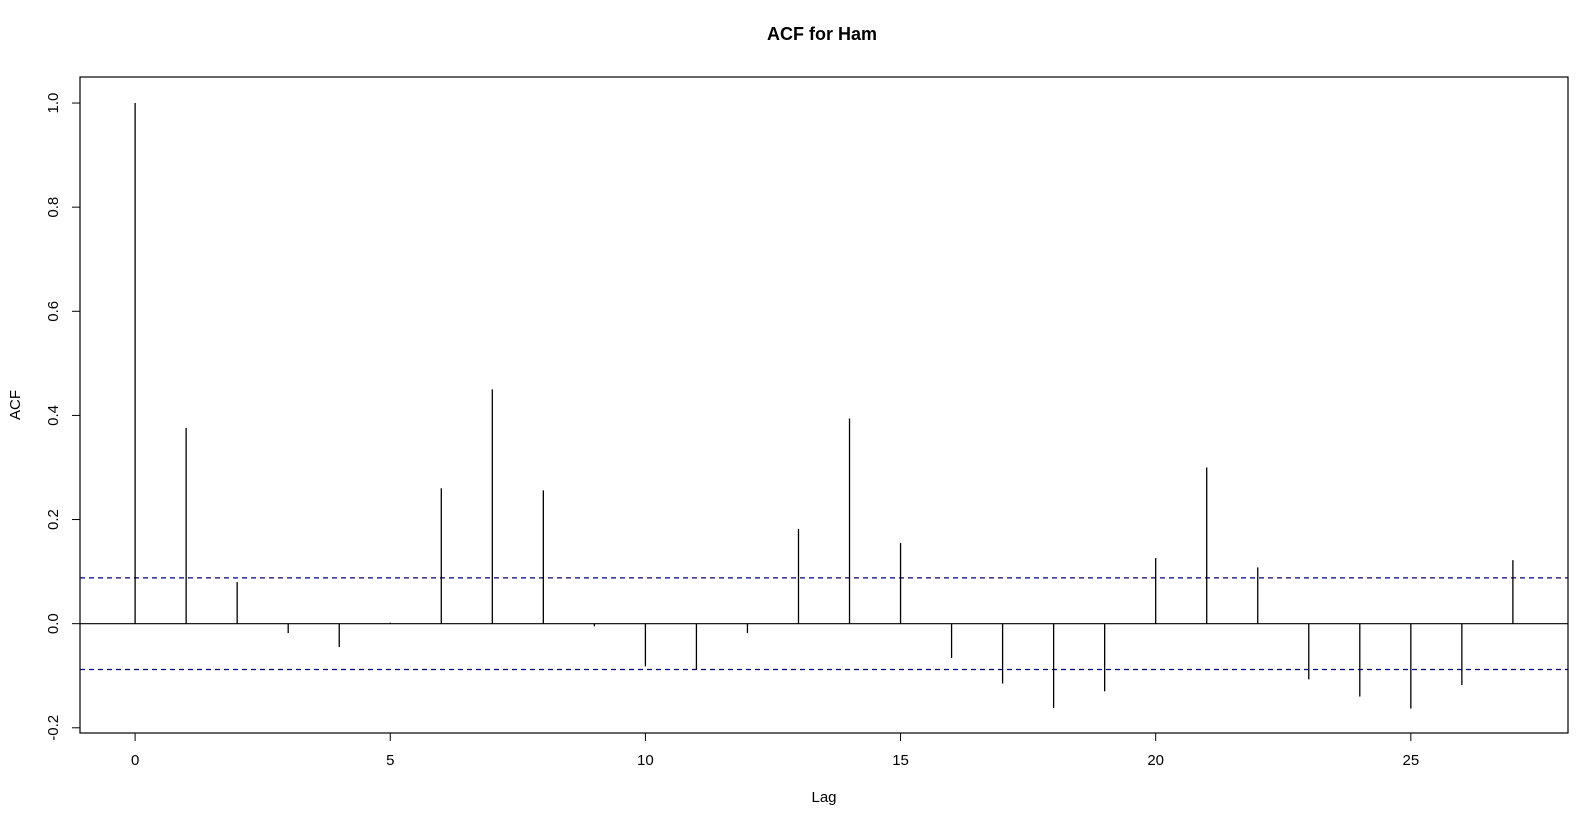  Describe the element at coordinates (53, 103) in the screenshot. I see `y-tick-label: 1.0` at that location.